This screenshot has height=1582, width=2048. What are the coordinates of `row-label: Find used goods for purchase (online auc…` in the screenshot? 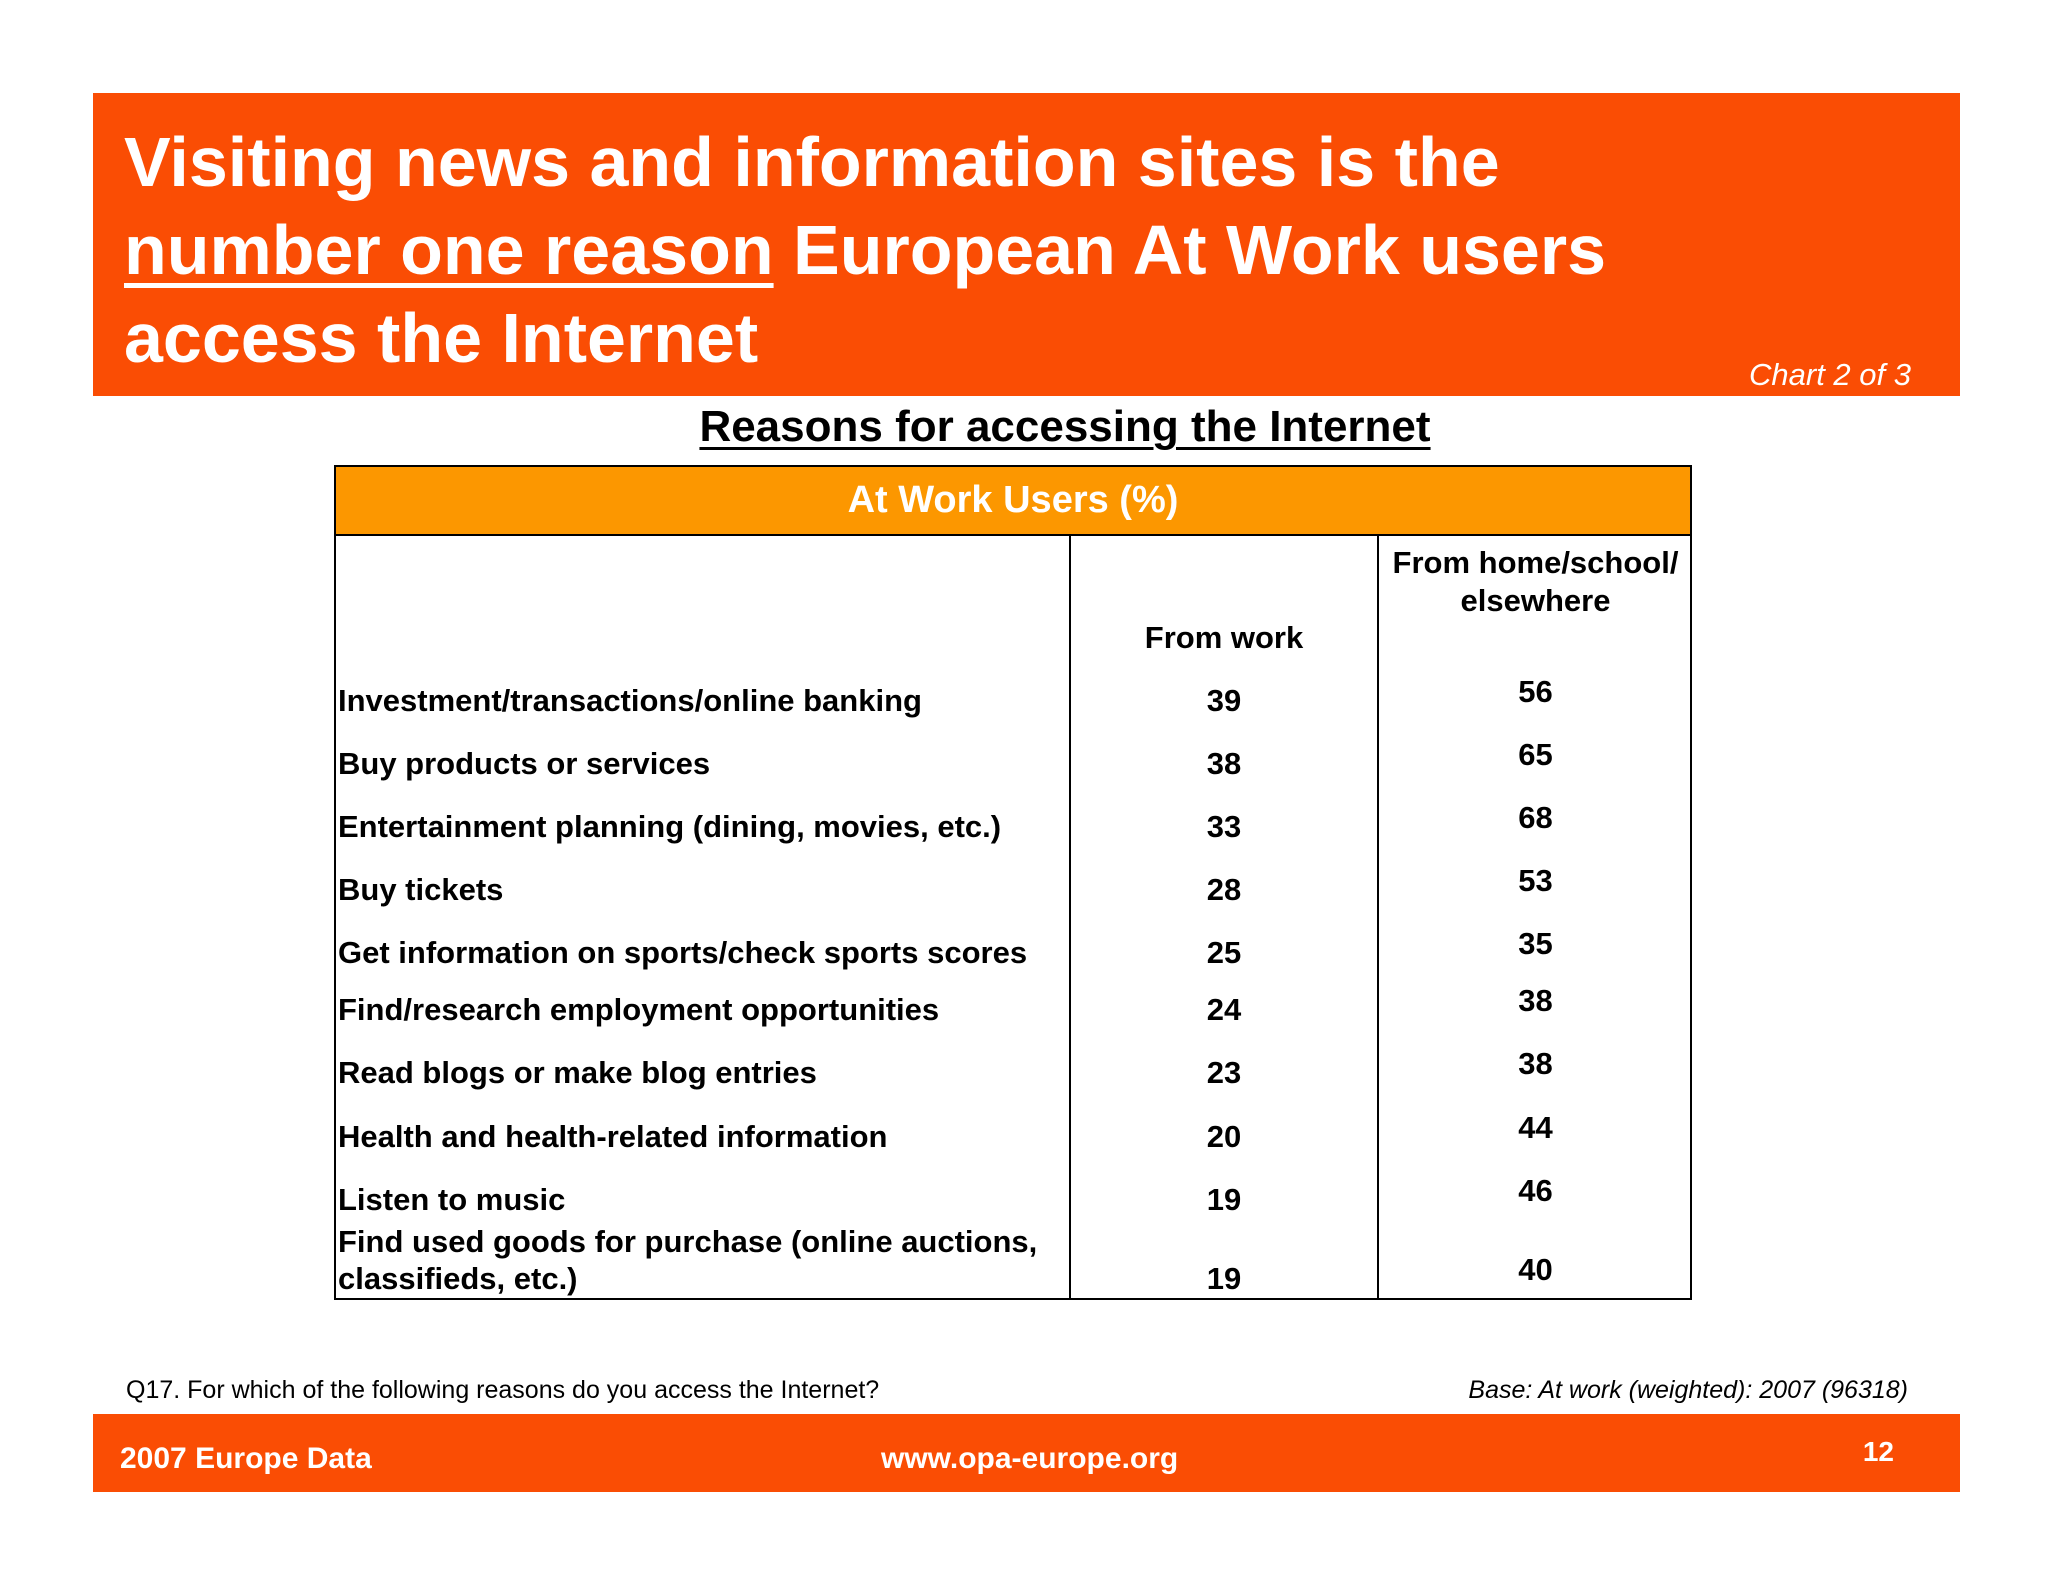 It's located at (688, 1260).